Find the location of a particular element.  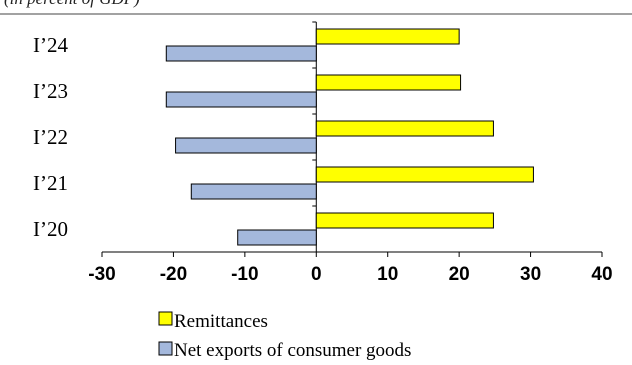

x-tick-label: 40 is located at coordinates (601, 274).